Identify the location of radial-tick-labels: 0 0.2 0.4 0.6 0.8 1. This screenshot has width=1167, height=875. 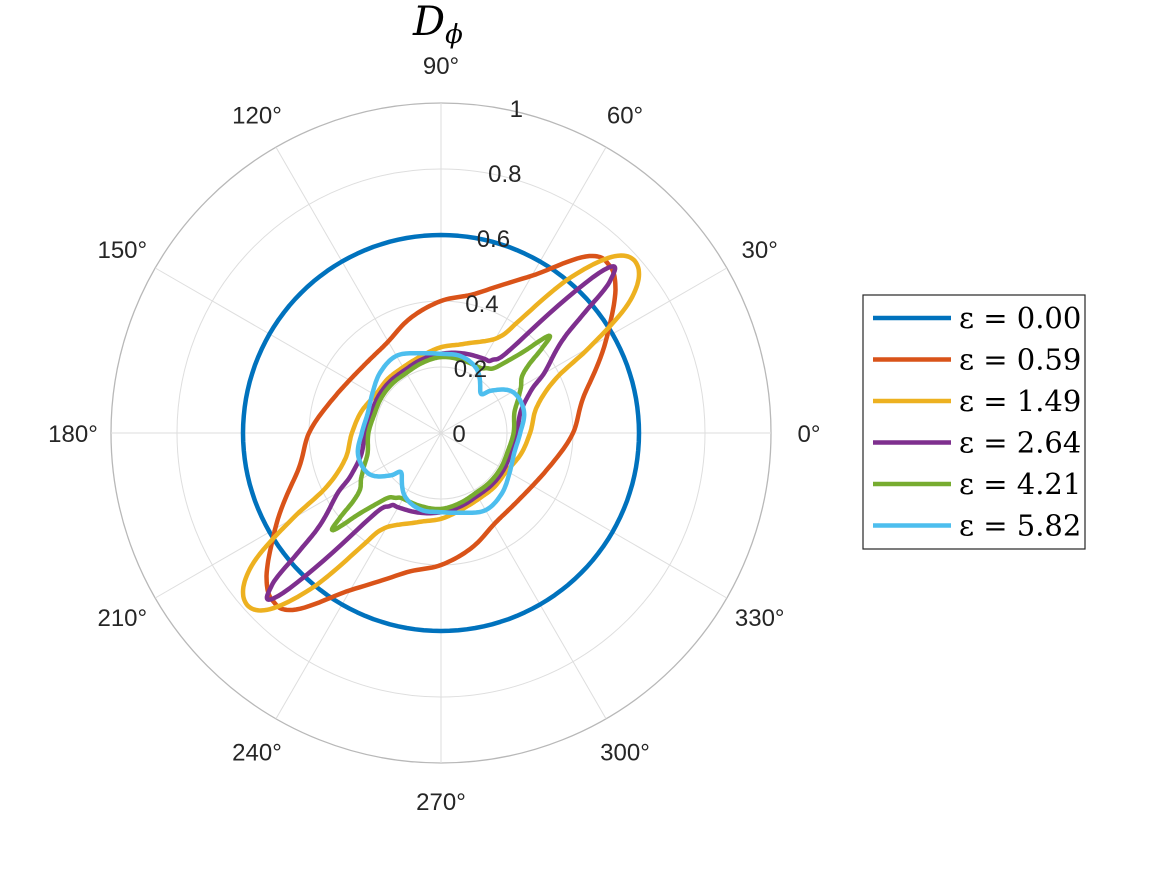
(487, 272).